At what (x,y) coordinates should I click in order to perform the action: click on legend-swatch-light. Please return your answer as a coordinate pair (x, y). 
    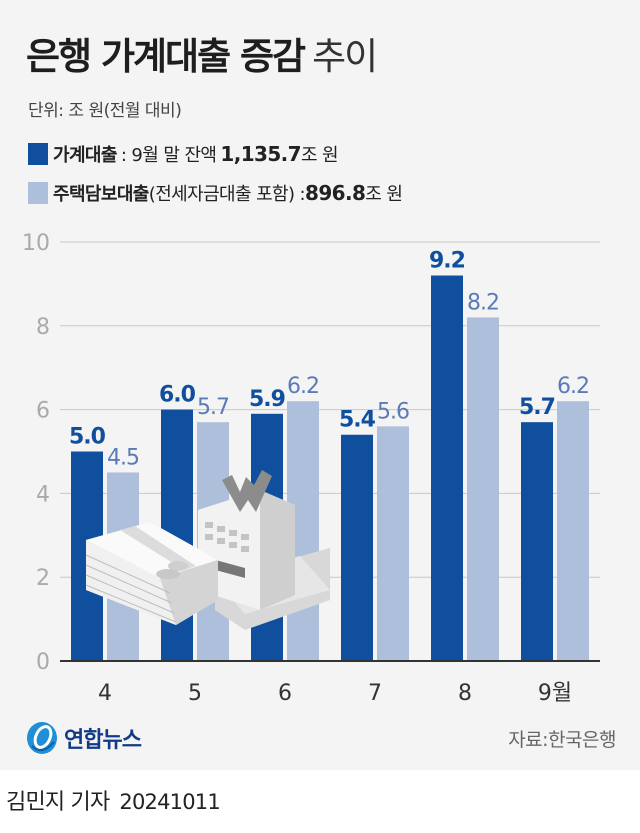
    Looking at the image, I should click on (38, 193).